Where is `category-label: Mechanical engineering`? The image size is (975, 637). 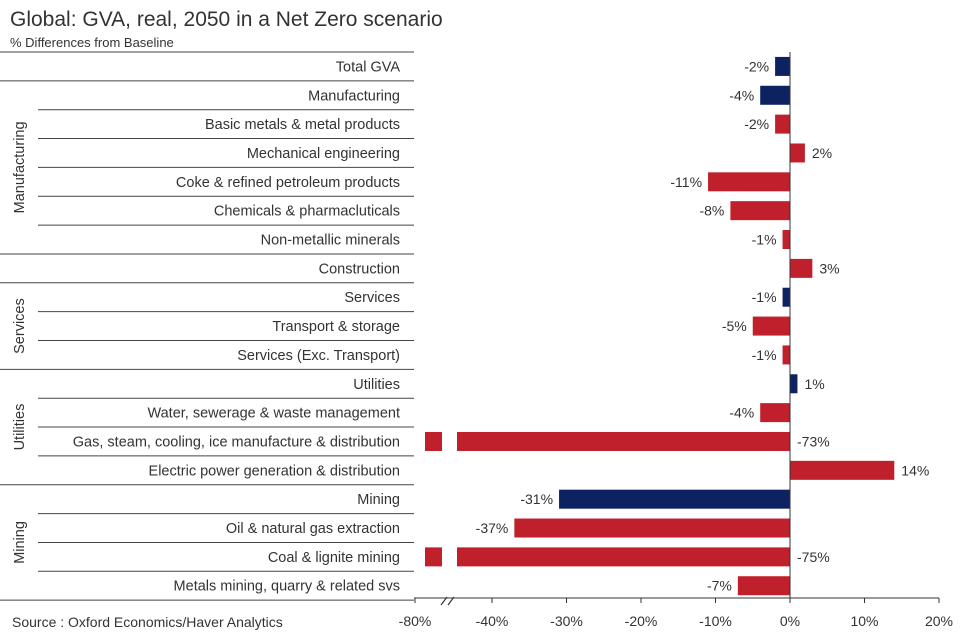 category-label: Mechanical engineering is located at coordinates (323, 154).